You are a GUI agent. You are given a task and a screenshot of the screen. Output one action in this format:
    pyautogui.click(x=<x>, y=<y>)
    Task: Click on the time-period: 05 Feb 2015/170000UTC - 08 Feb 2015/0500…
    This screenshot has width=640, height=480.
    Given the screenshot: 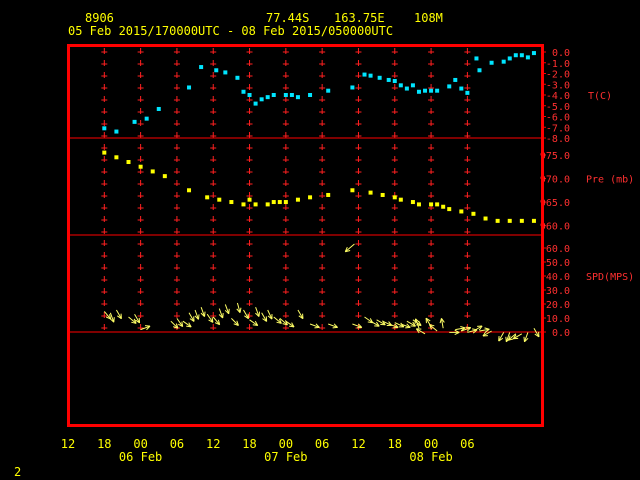 What is the action you would take?
    pyautogui.click(x=230, y=31)
    